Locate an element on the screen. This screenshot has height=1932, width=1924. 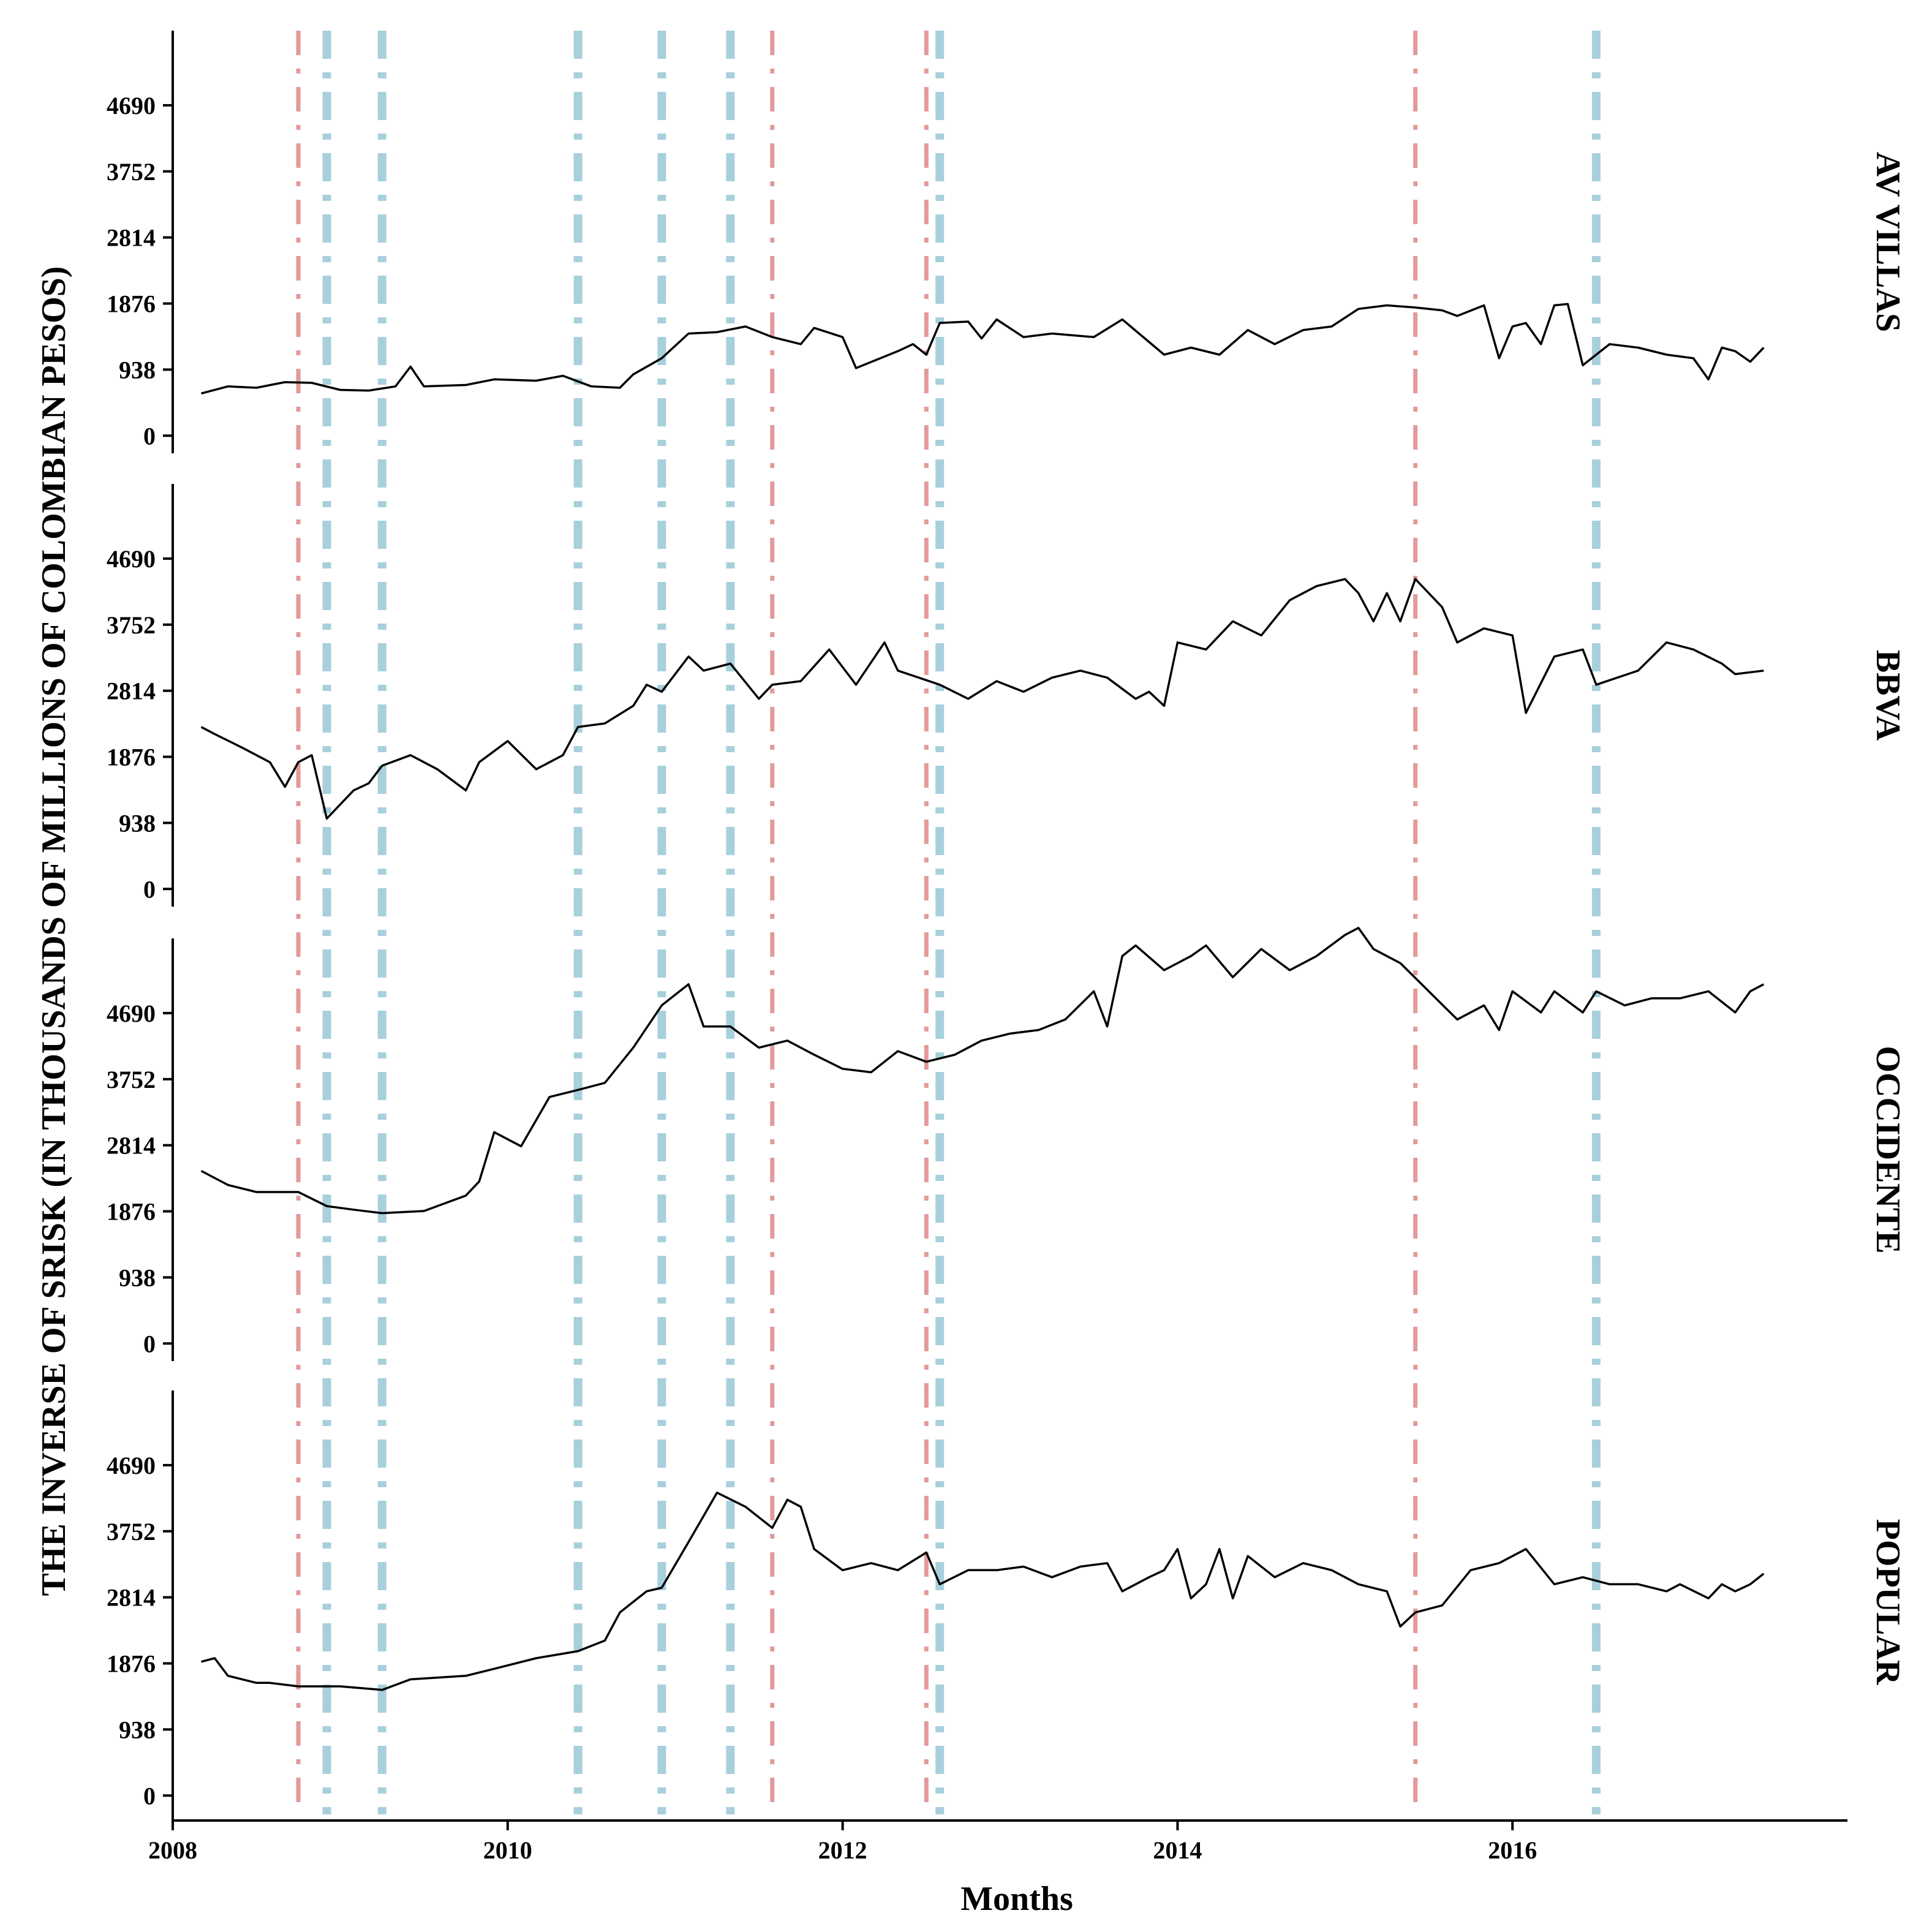
x-tick-label: 2008 is located at coordinates (173, 1850).